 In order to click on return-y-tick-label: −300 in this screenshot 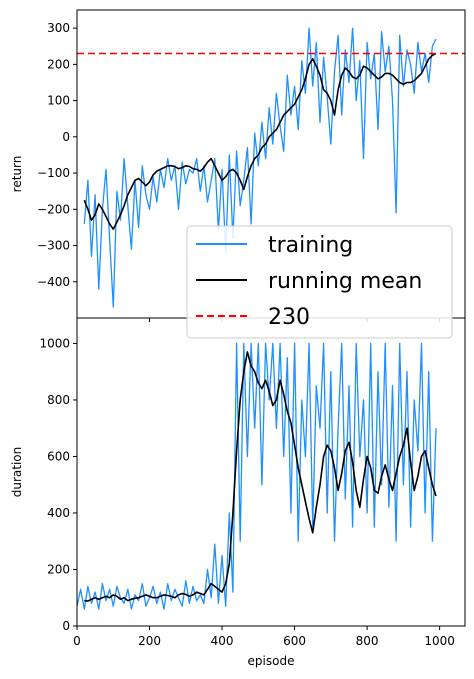, I will do `click(53, 246)`.